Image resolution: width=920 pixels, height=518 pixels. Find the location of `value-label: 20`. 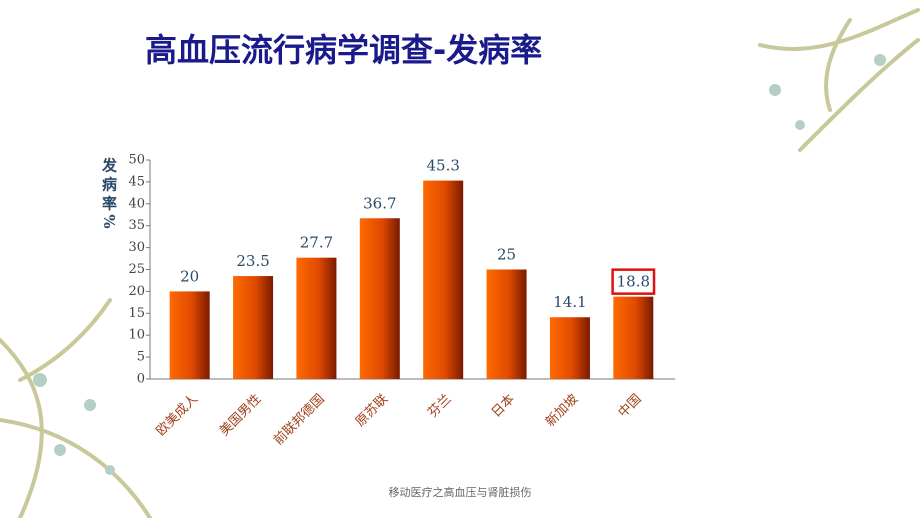

value-label: 20 is located at coordinates (189, 276).